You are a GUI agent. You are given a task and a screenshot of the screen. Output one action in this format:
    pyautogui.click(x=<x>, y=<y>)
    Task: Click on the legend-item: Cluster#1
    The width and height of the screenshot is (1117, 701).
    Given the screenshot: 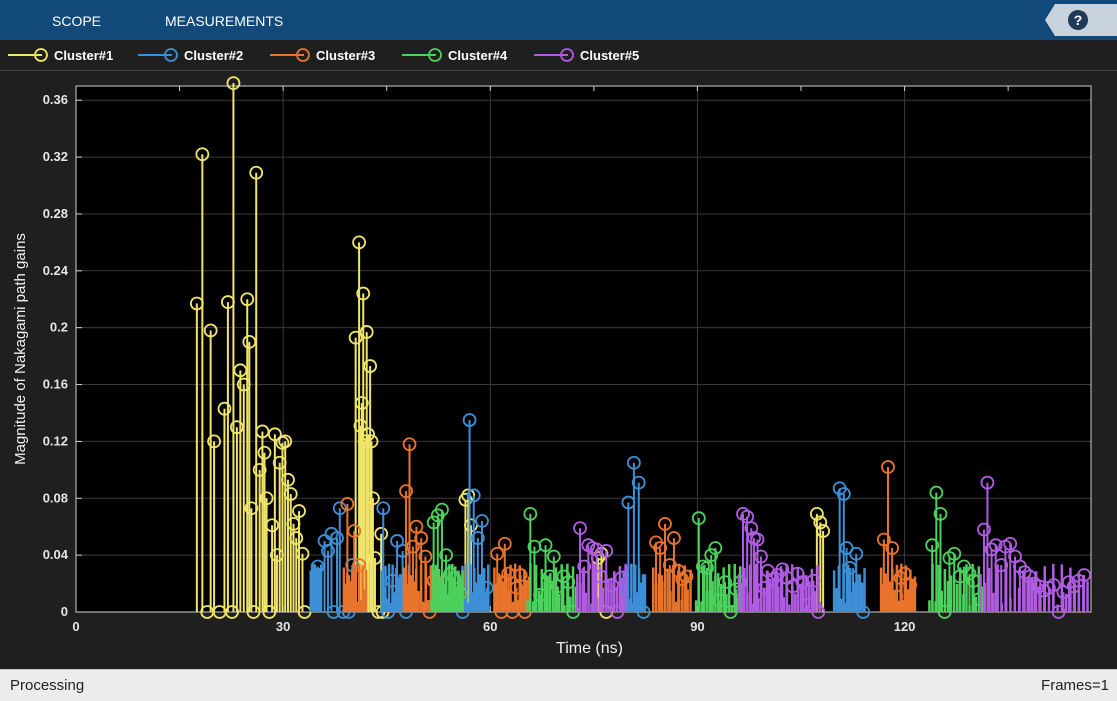 What is the action you would take?
    pyautogui.click(x=60, y=55)
    